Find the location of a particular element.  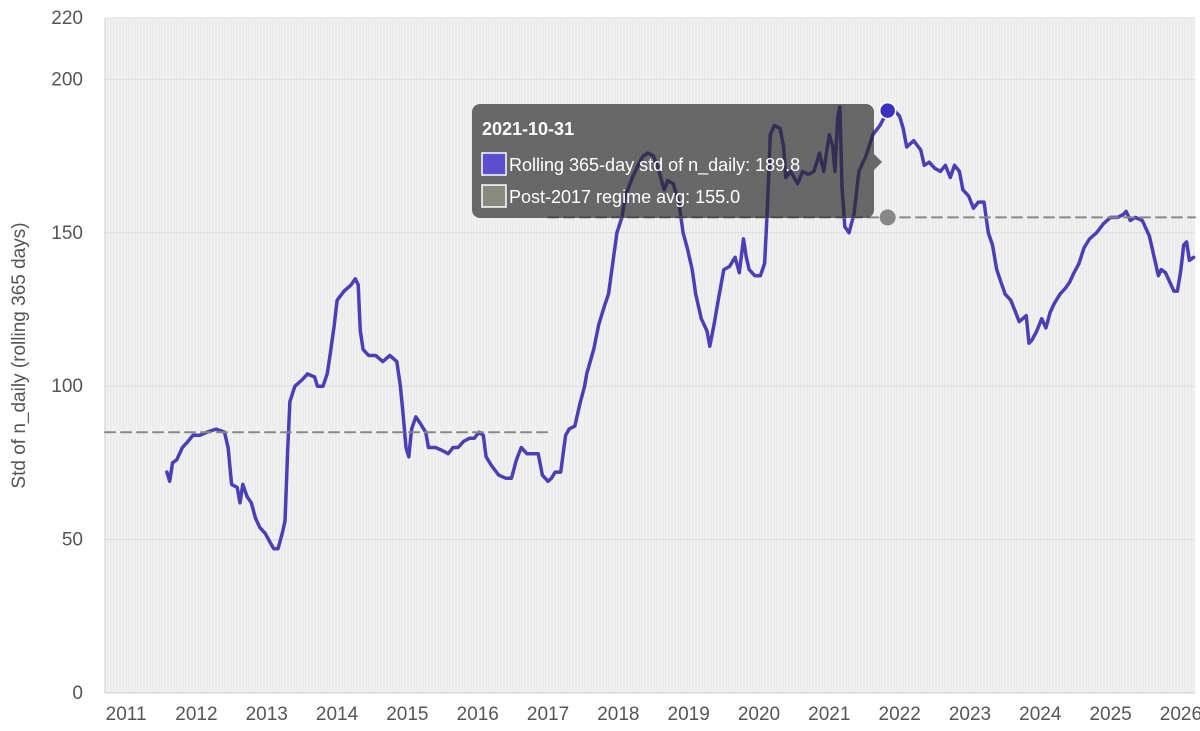

x-tick-label: 2023 is located at coordinates (970, 714).